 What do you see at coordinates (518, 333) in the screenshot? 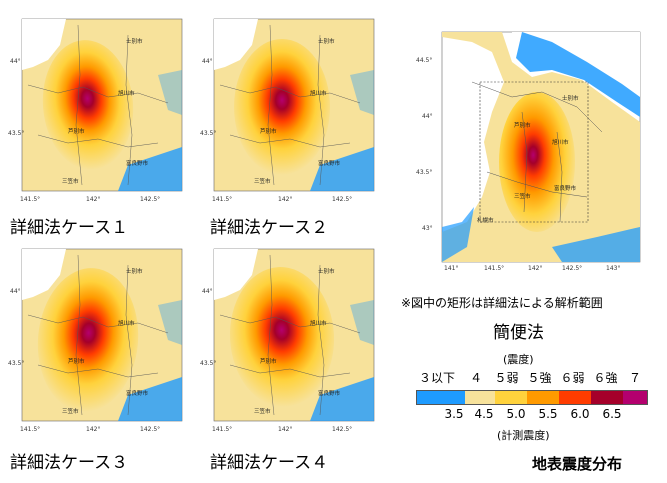
I see `title-simple-method: 簡便法` at bounding box center [518, 333].